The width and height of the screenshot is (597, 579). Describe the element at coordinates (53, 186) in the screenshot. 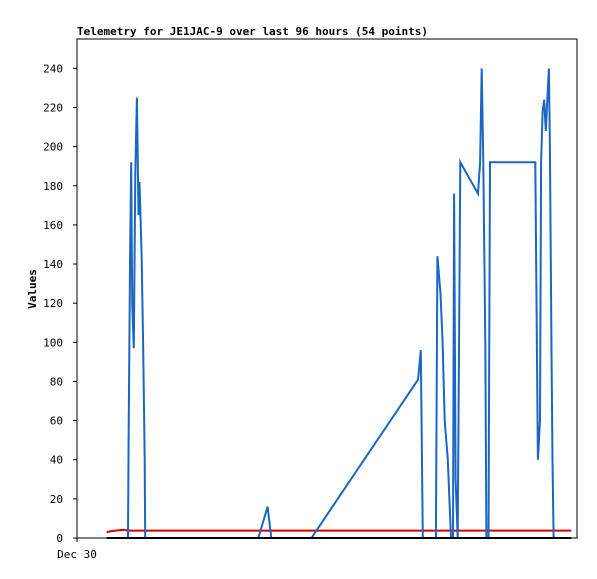

I see `y-tick-label: 180` at that location.